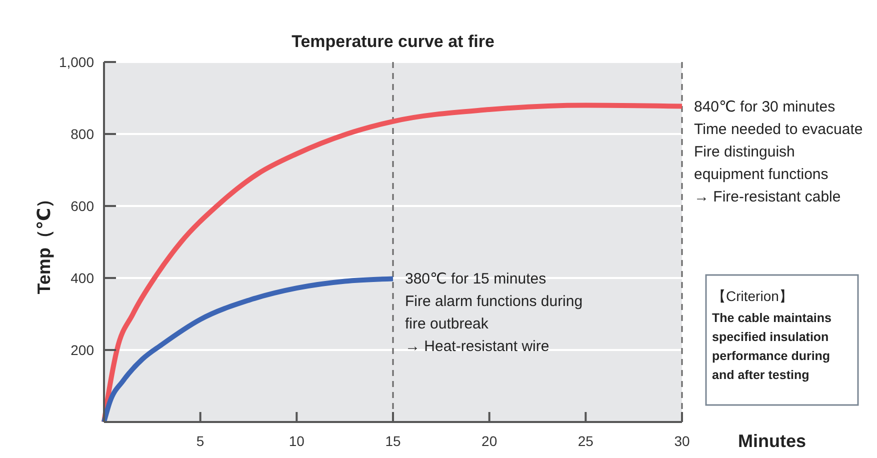  I want to click on x-tick-label: 25, so click(586, 441).